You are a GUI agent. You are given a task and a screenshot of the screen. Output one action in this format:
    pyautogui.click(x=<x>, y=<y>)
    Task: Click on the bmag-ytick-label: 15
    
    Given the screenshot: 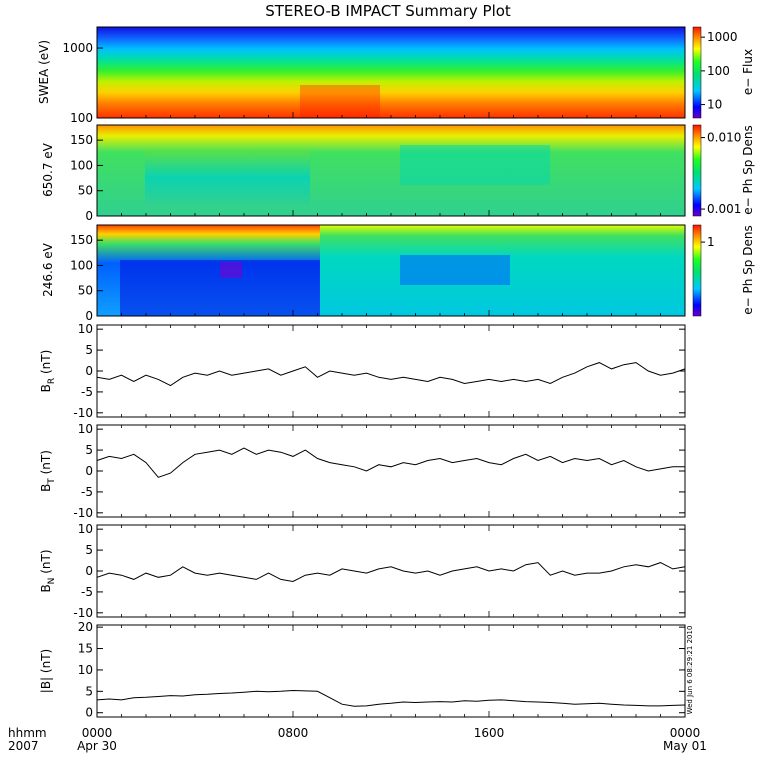 What is the action you would take?
    pyautogui.click(x=85, y=649)
    